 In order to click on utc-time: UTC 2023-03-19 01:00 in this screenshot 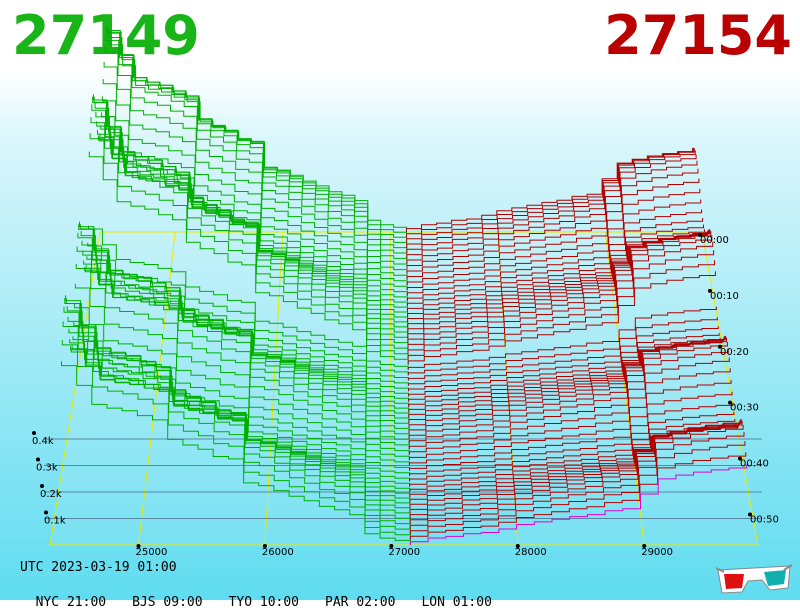, I will do `click(98, 567)`.